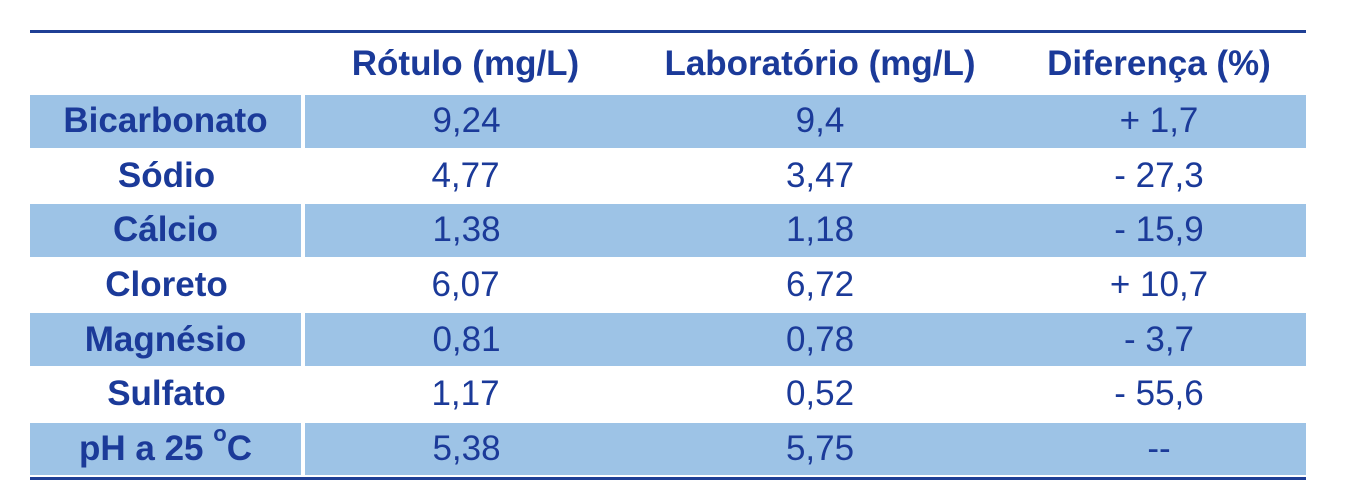 The height and width of the screenshot is (495, 1348). I want to click on row-label: Bicarbonato, so click(167, 121).